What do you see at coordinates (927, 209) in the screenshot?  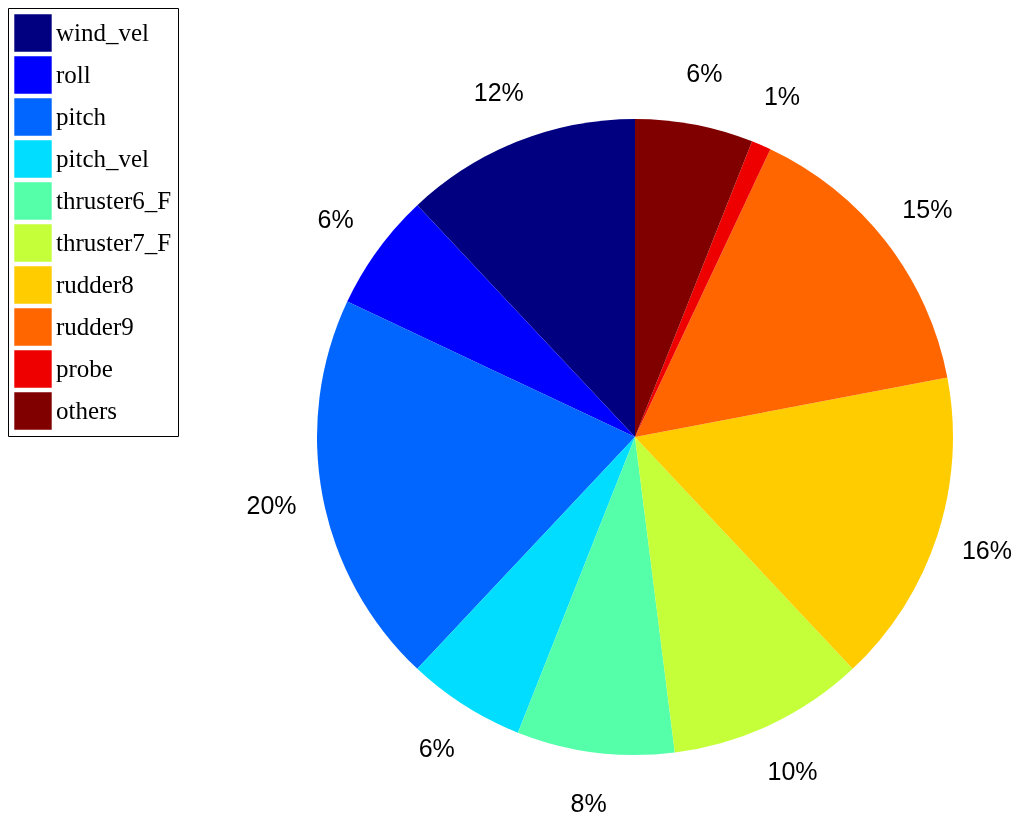 I see `data-label: 15%` at bounding box center [927, 209].